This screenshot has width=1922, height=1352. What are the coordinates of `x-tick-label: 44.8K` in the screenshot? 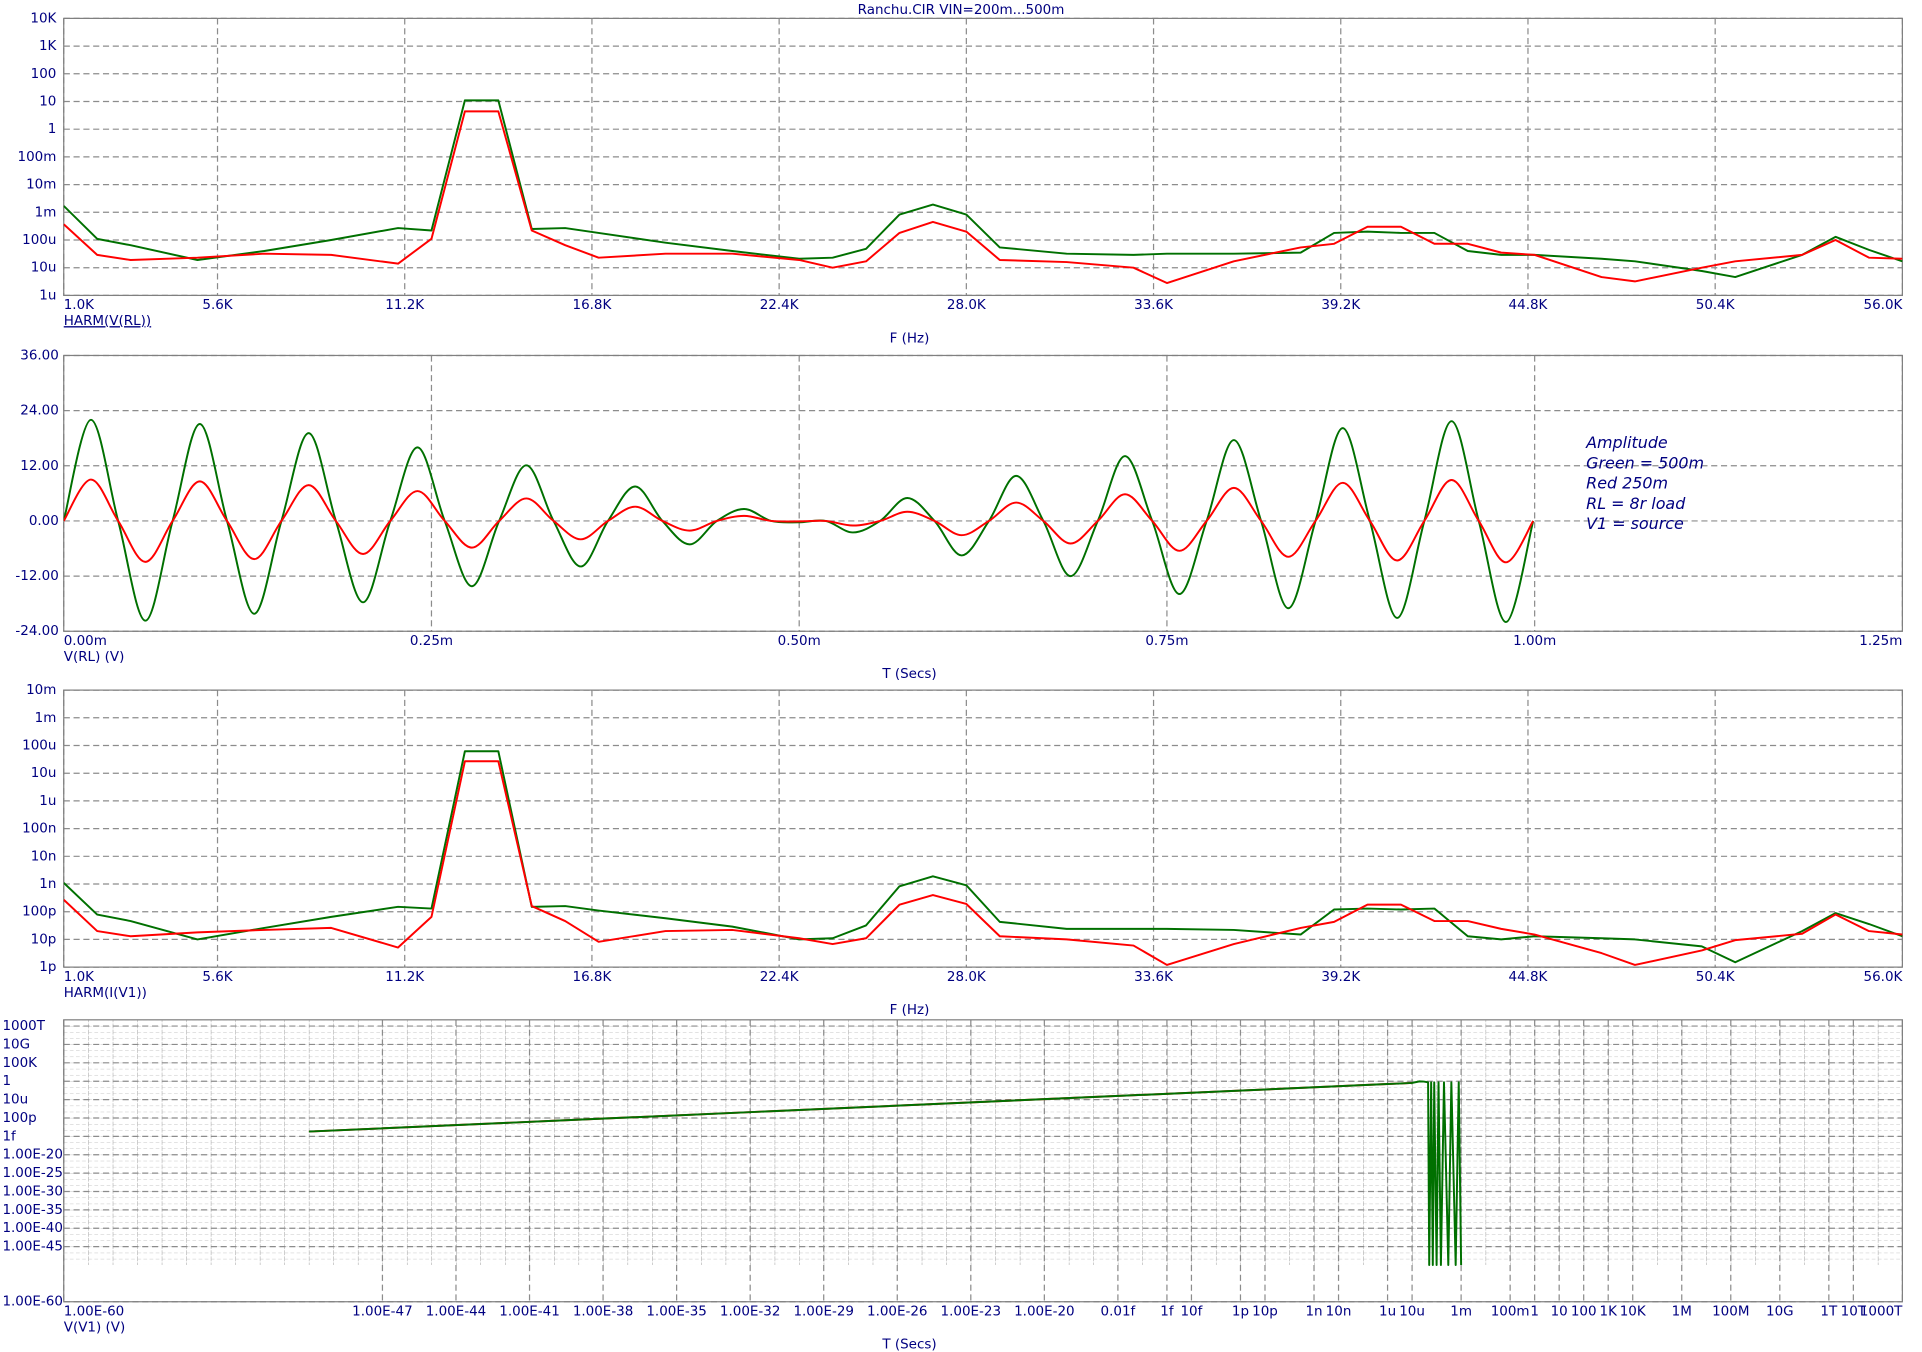 It's located at (1529, 977).